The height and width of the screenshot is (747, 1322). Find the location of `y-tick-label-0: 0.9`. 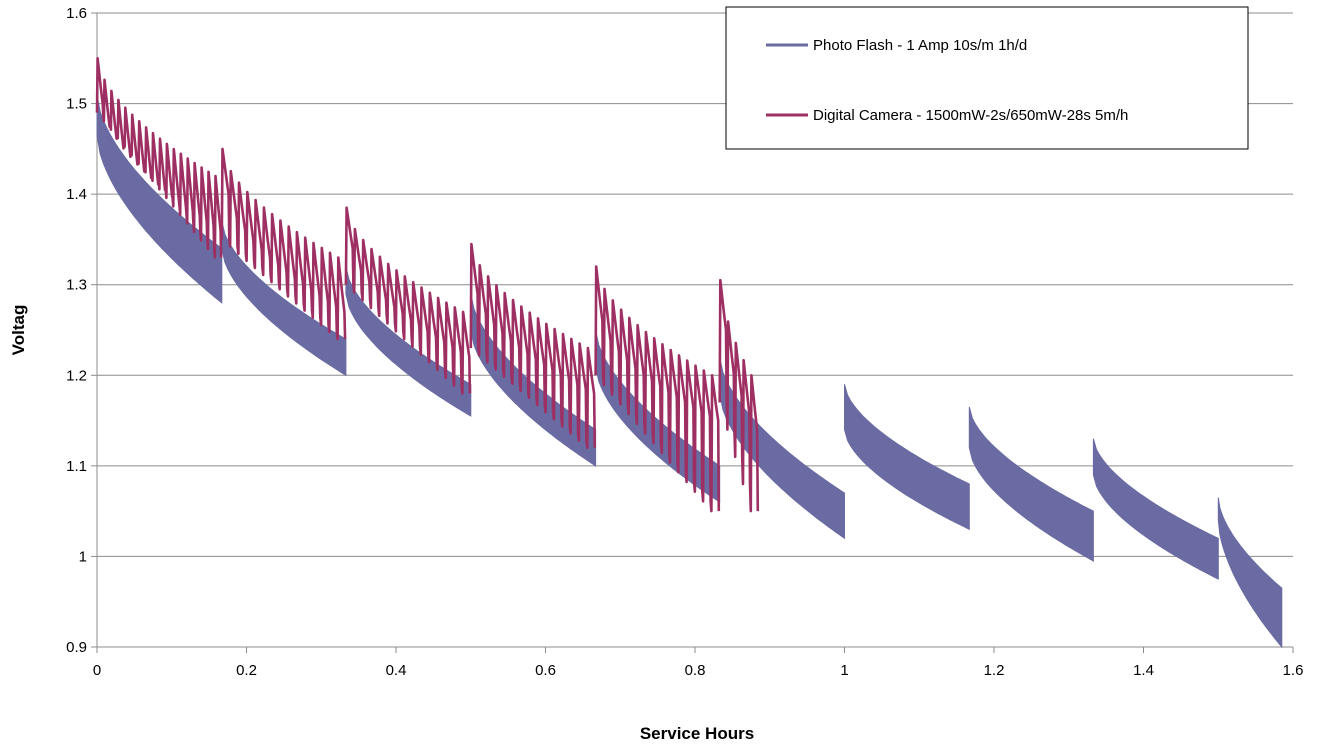

y-tick-label-0: 0.9 is located at coordinates (76, 647).